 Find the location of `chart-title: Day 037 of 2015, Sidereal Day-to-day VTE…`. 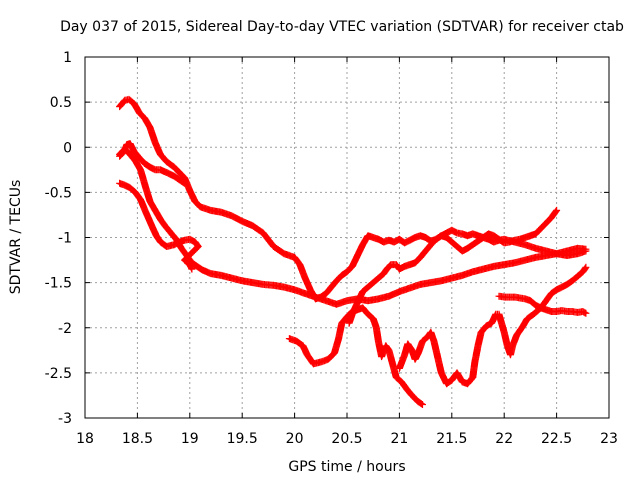

chart-title: Day 037 of 2015, Sidereal Day-to-day VTE… is located at coordinates (342, 27).